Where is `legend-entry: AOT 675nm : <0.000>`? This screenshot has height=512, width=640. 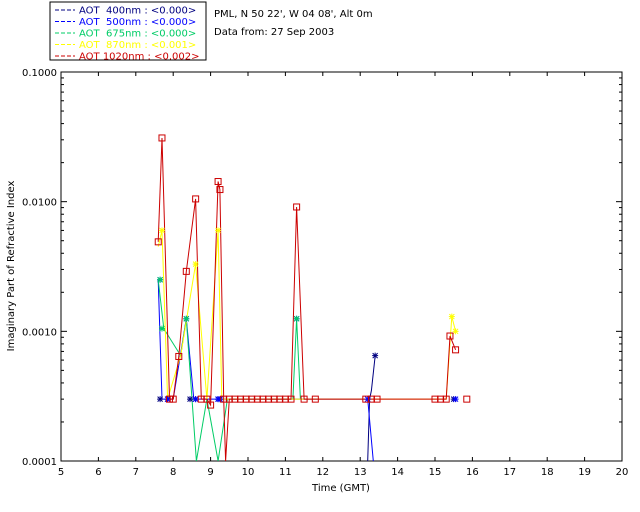
legend-entry: AOT 675nm : <0.000> is located at coordinates (137, 34).